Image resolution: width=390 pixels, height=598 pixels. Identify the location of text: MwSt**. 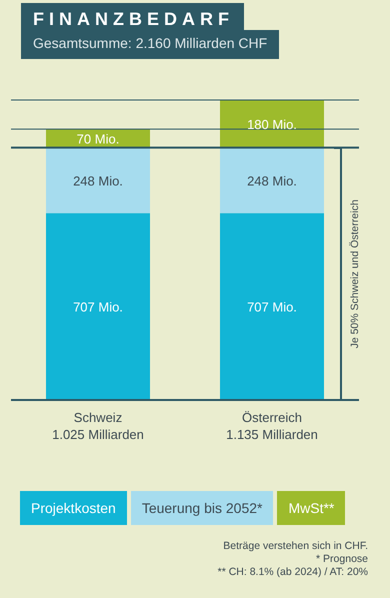
(311, 508).